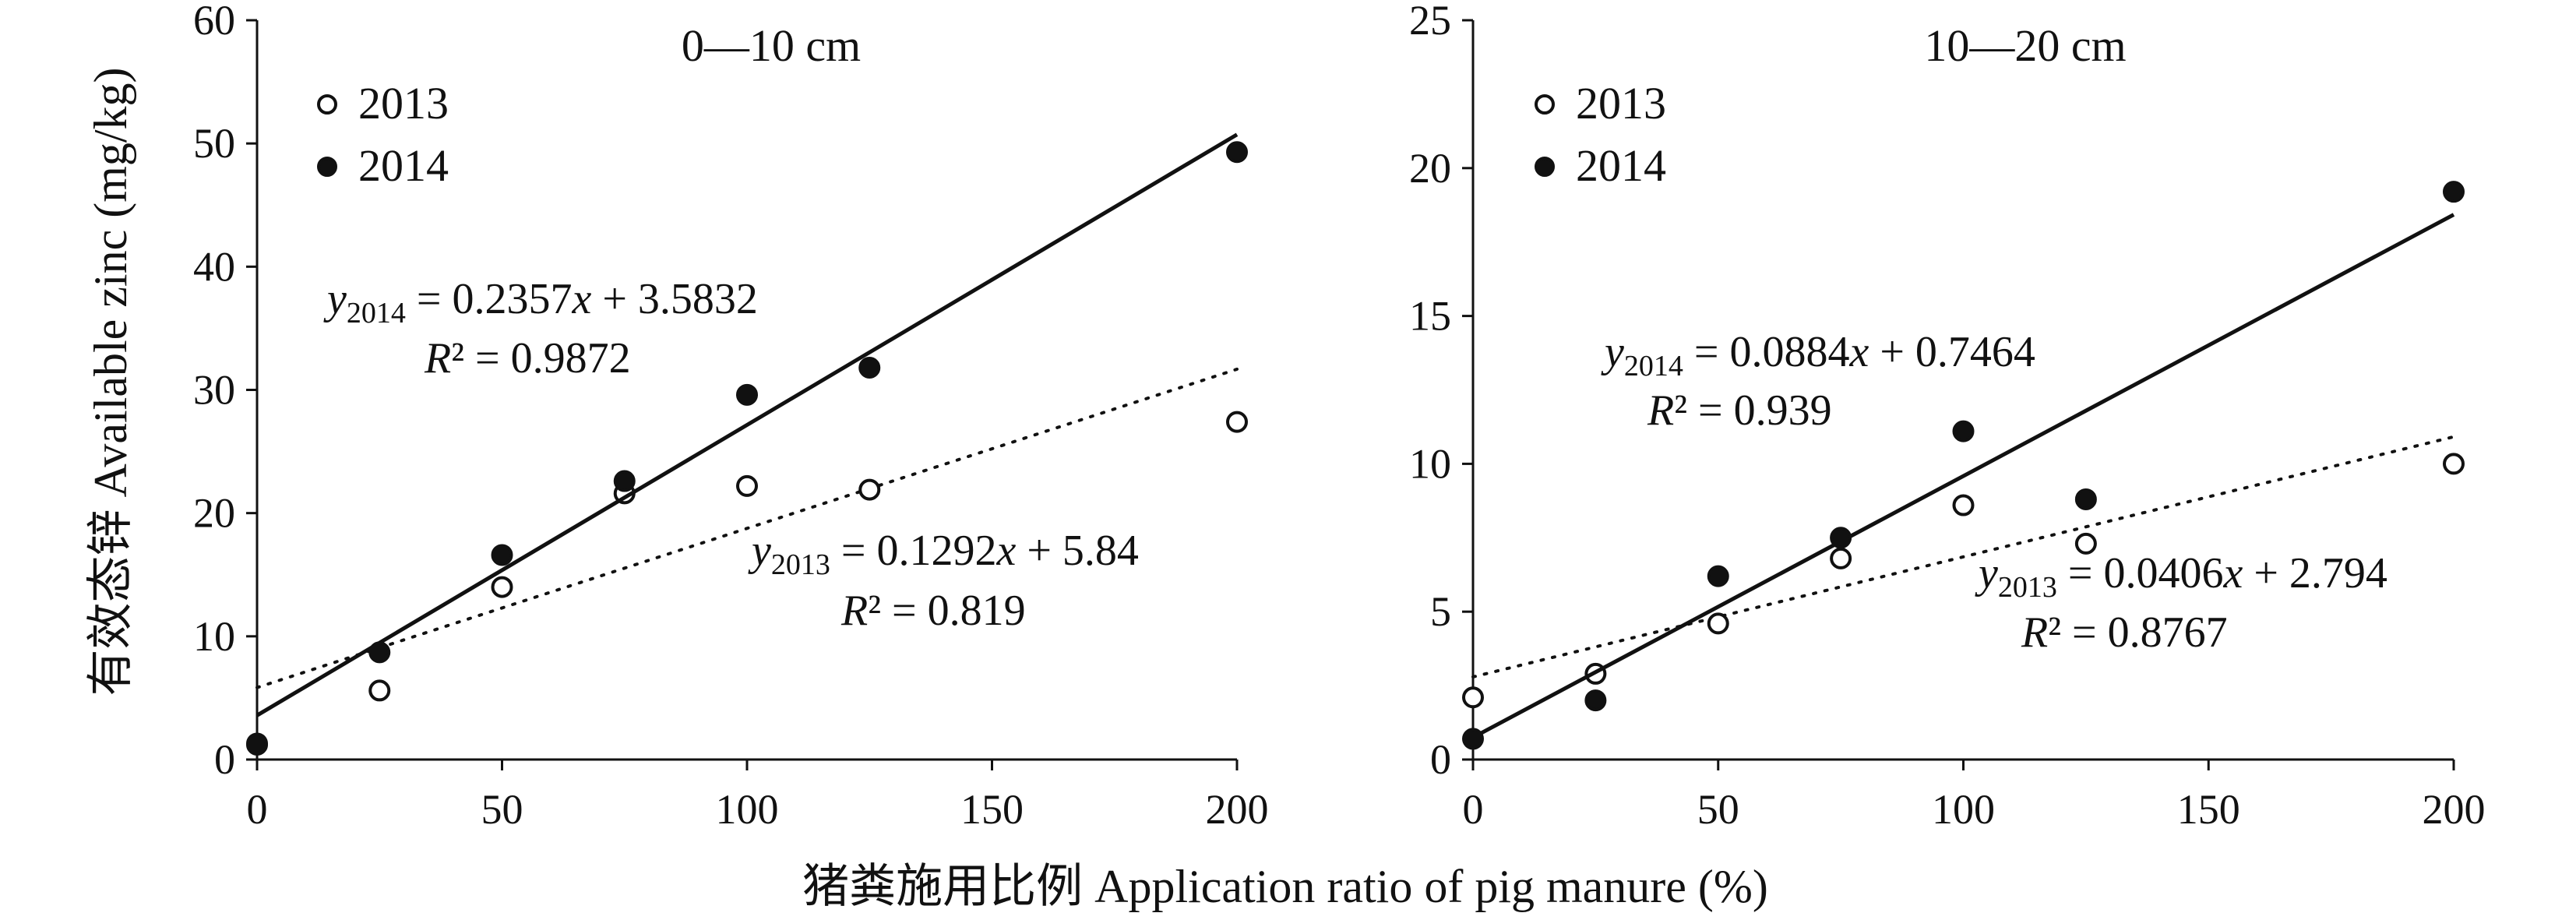 The image size is (2576, 920). What do you see at coordinates (110, 381) in the screenshot?
I see `y-axis-label: 有效态锌 Available zinc (mg/kg)` at bounding box center [110, 381].